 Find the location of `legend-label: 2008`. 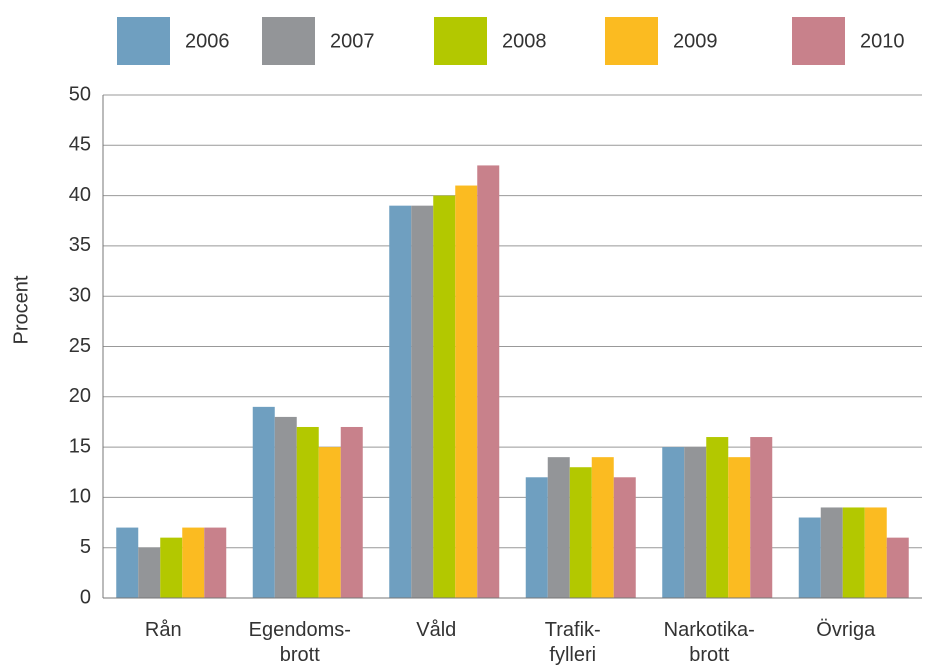

legend-label: 2008 is located at coordinates (524, 41).